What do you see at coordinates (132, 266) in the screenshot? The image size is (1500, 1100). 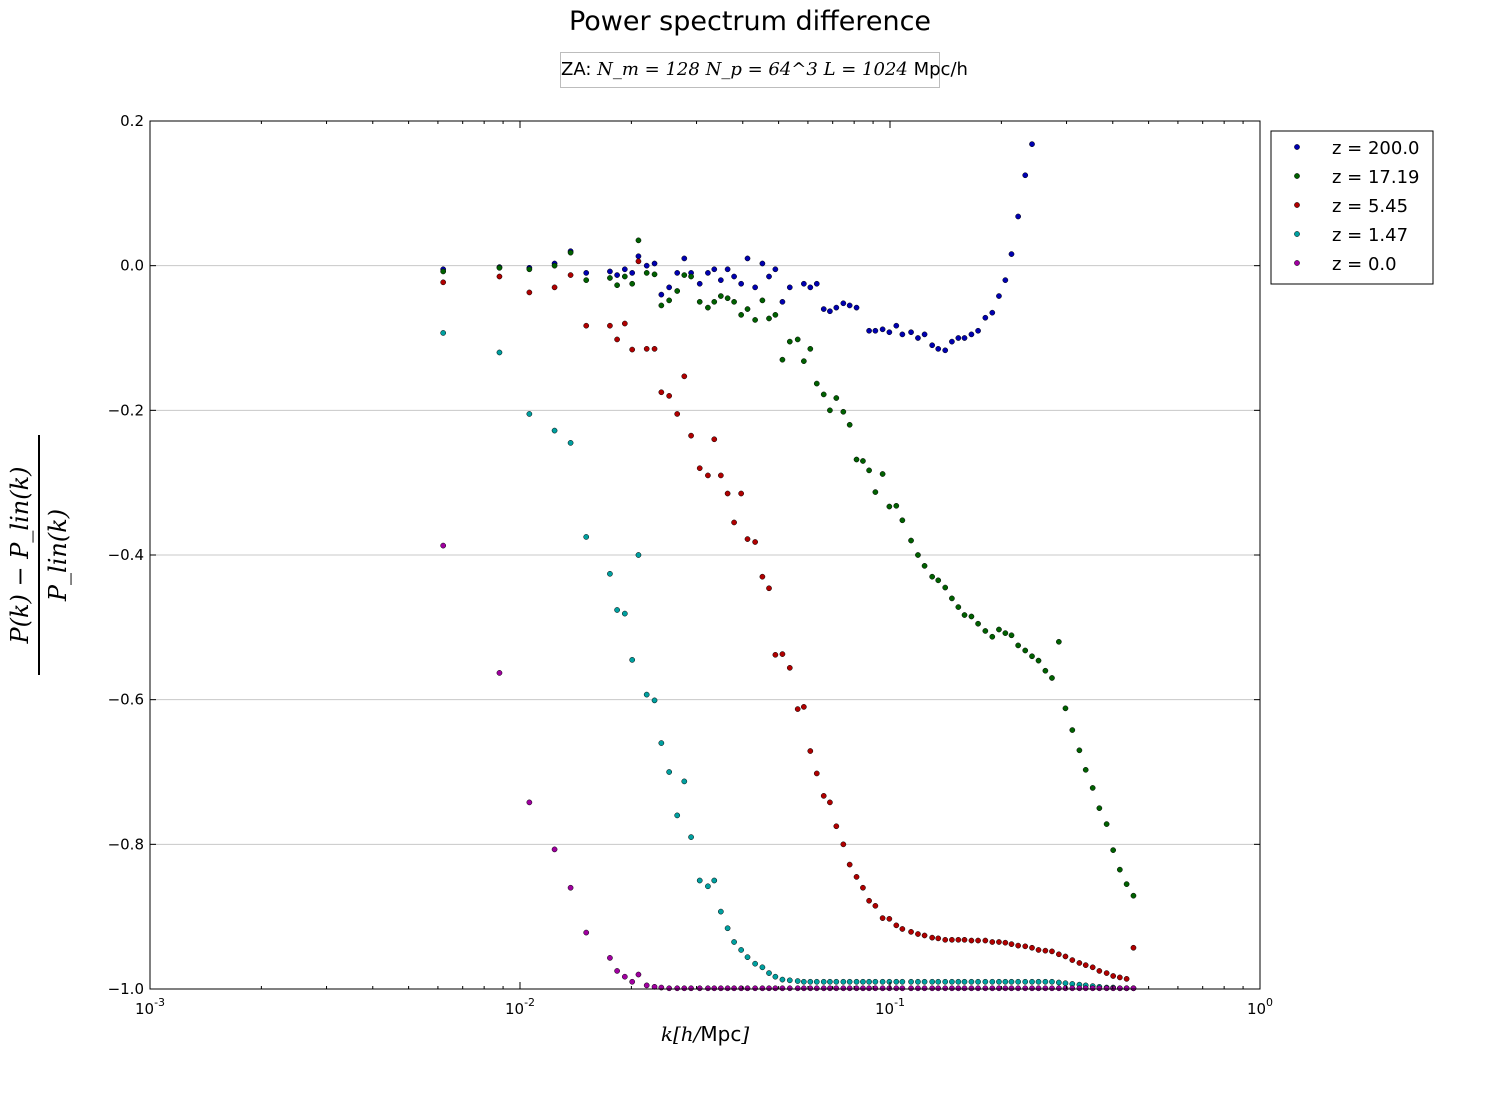 I see `y-tick-label: 0.0` at bounding box center [132, 266].